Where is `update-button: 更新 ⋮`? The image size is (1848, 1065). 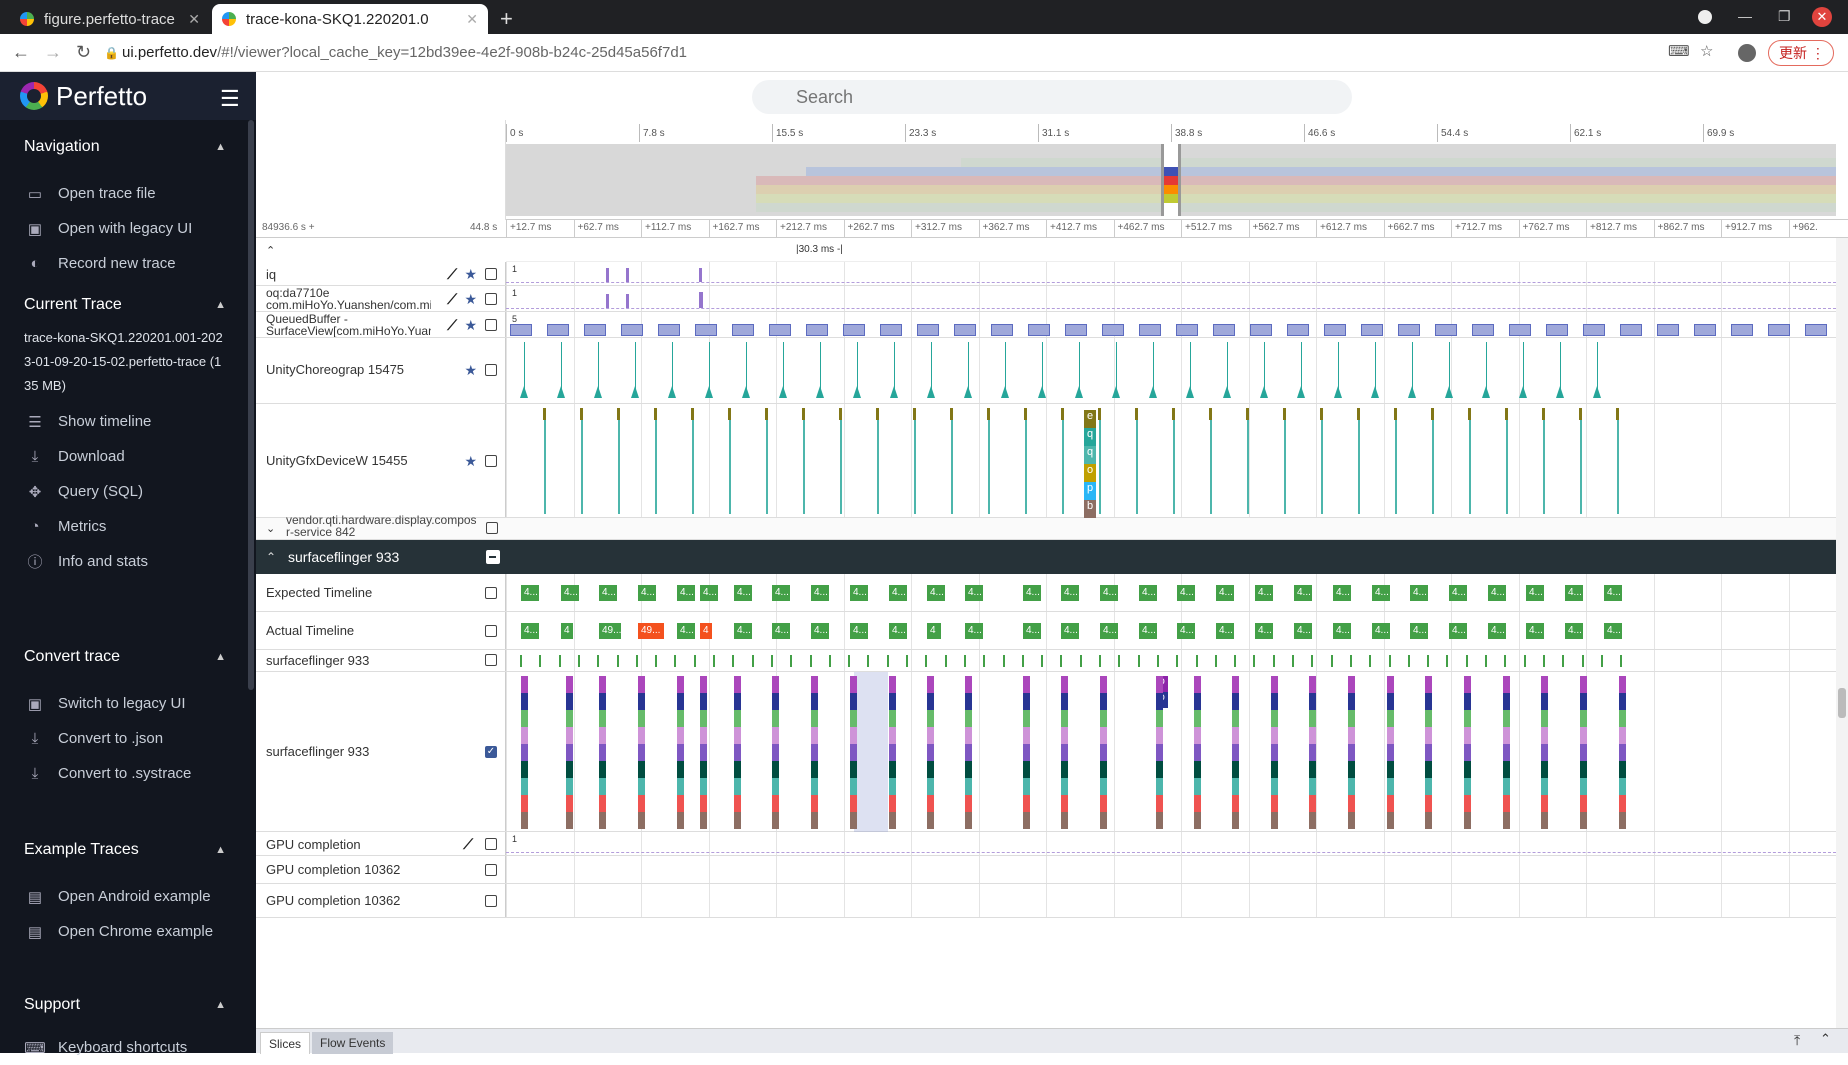
update-button: 更新 ⋮ is located at coordinates (1801, 53).